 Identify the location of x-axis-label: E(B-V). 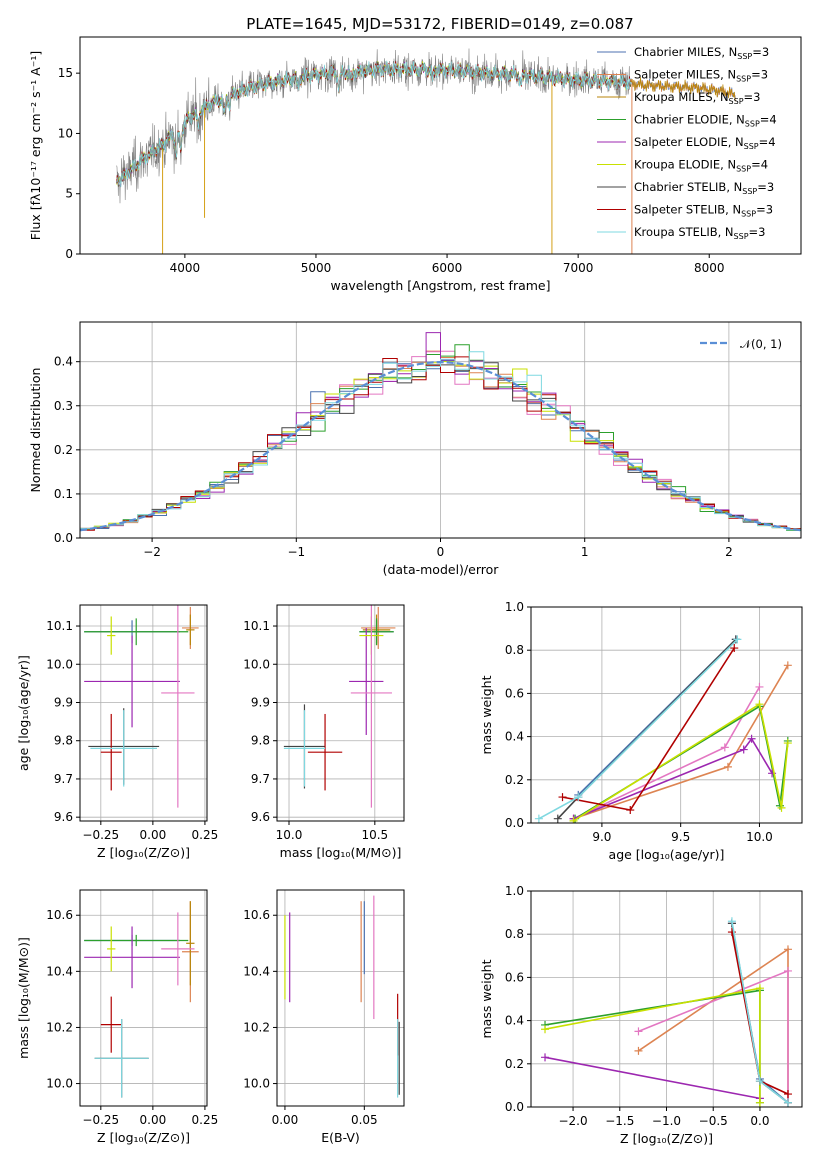
(340, 1137).